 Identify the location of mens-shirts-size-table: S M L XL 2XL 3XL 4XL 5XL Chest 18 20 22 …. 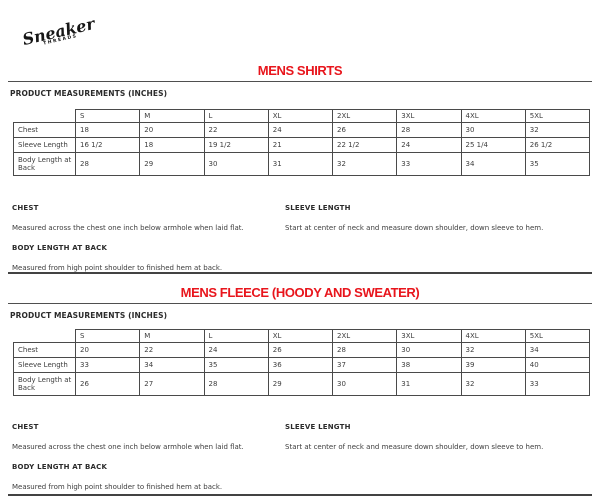
(302, 142).